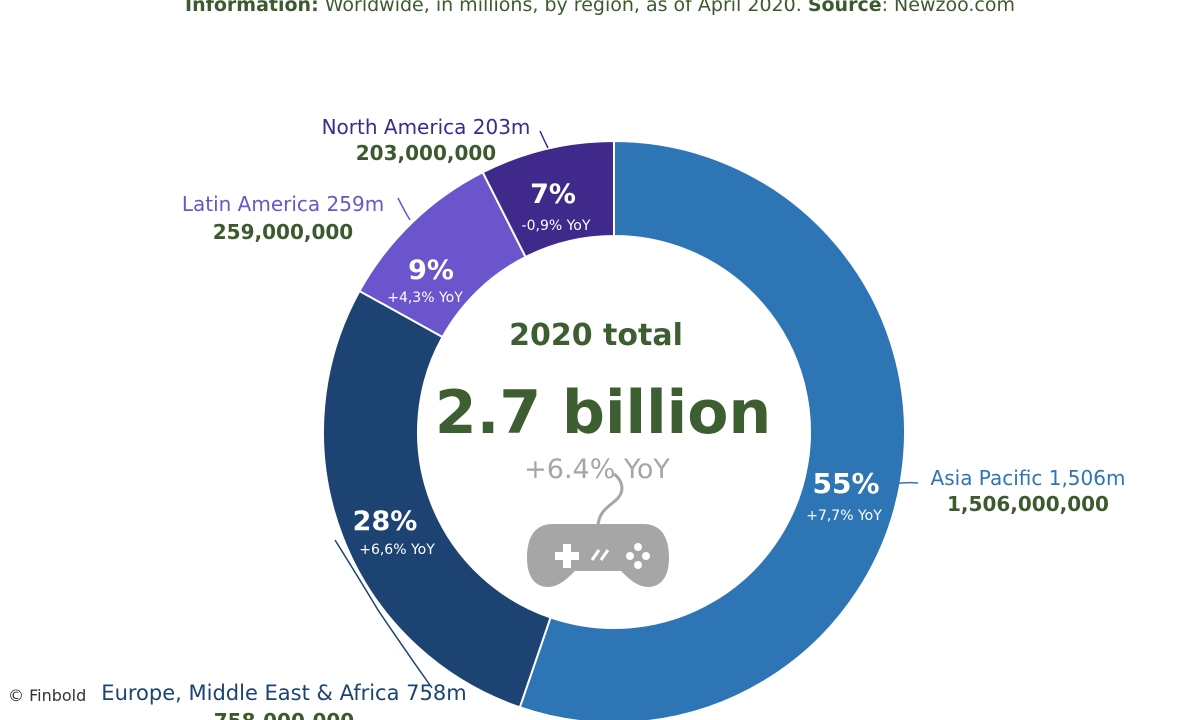 Image resolution: width=1200 pixels, height=720 pixels. I want to click on callout-name-latin-america: Latin America 259m, so click(283, 204).